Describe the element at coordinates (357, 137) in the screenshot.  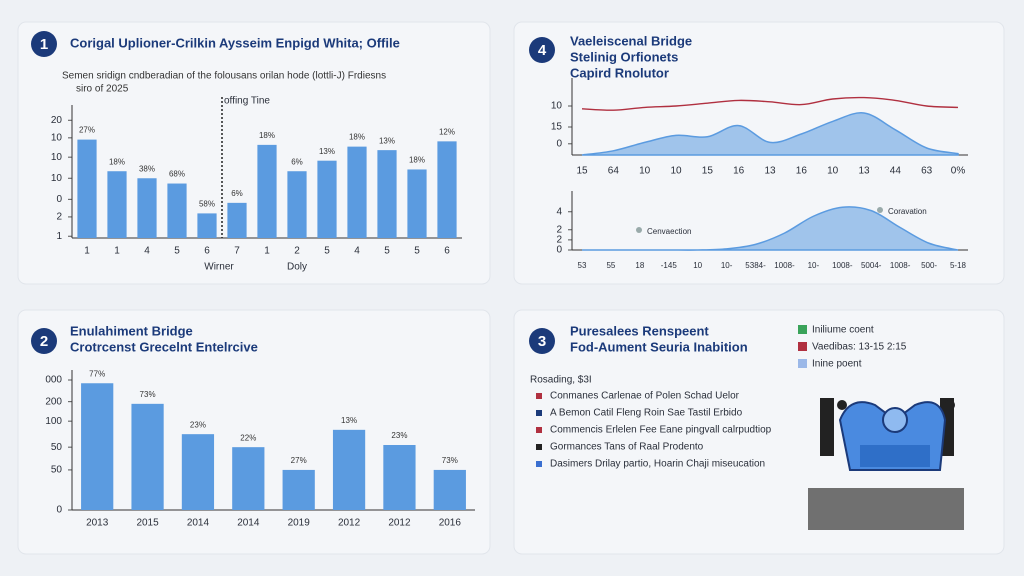
I see `value-label: 18%` at that location.